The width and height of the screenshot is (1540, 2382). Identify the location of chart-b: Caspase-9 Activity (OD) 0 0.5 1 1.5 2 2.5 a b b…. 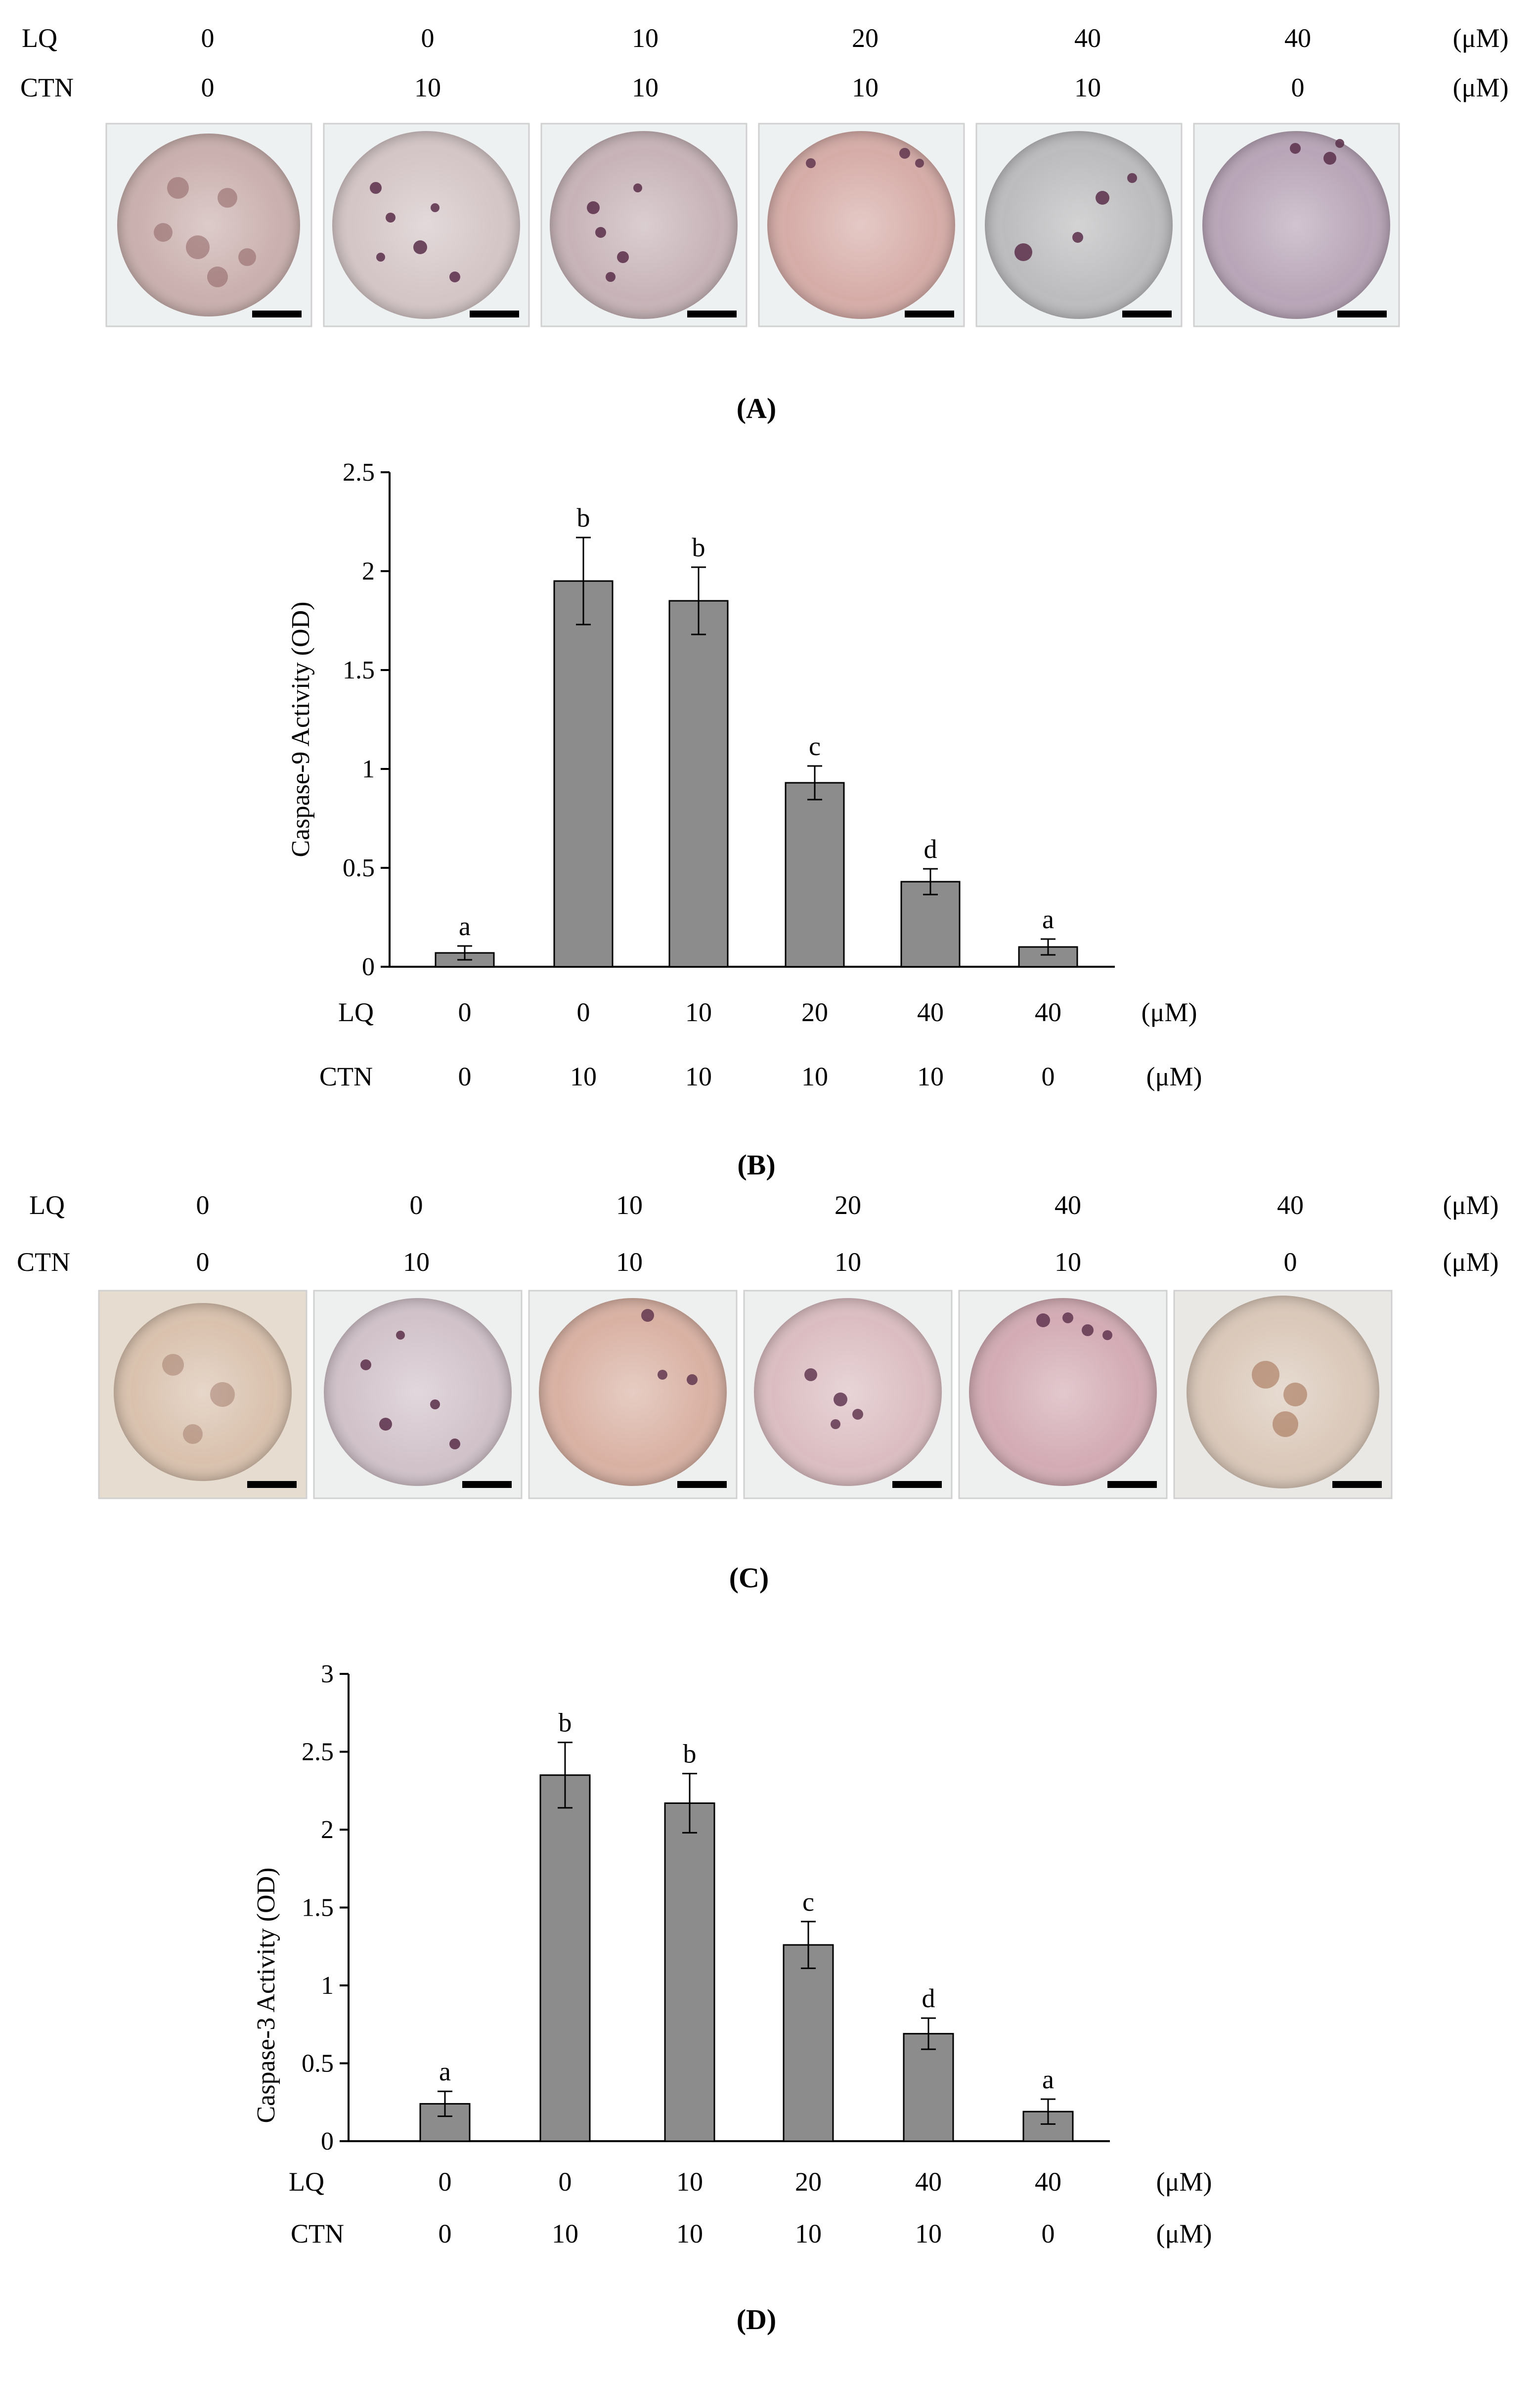
(701, 719).